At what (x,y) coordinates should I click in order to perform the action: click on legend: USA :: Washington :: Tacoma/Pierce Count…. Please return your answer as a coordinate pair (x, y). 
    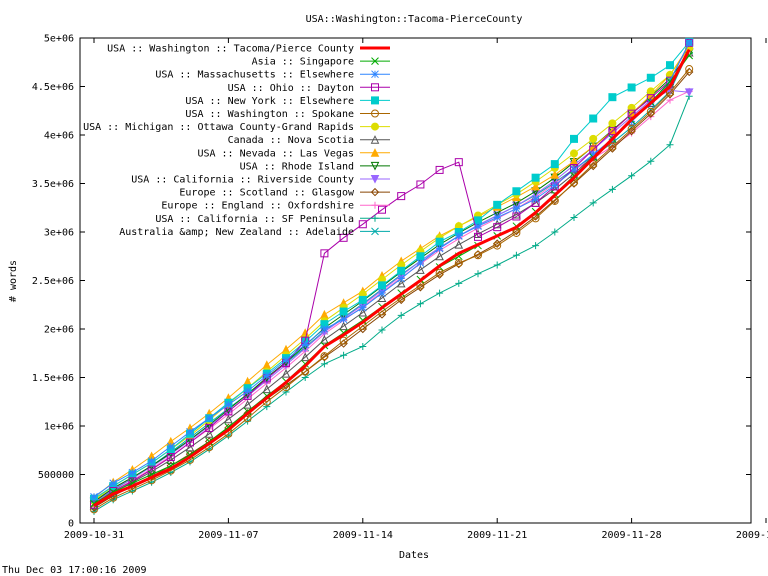
    Looking at the image, I should click on (236, 141).